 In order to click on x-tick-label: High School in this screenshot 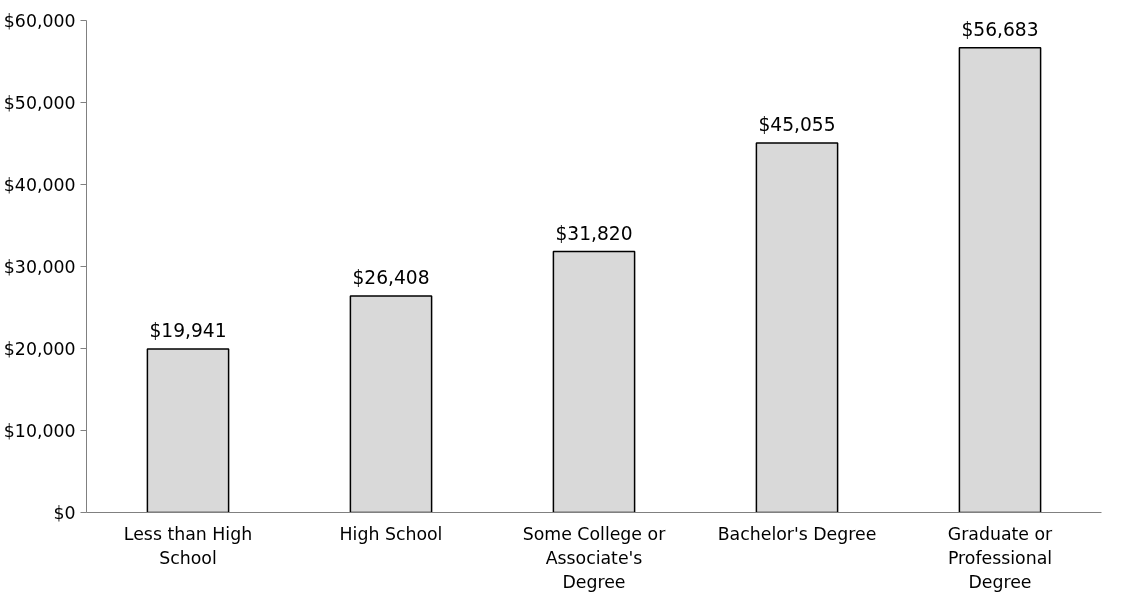, I will do `click(391, 533)`.